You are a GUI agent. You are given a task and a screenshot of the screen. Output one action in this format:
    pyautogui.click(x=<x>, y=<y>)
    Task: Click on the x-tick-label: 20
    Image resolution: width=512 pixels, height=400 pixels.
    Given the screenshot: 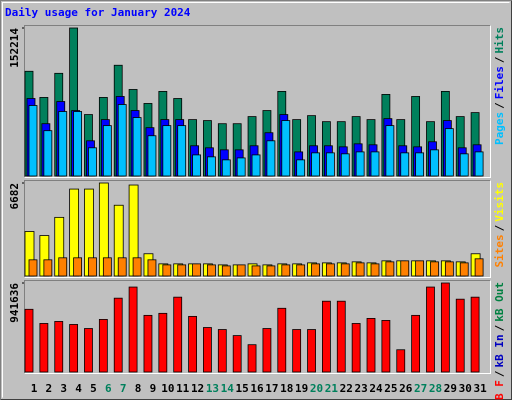 What is the action you would take?
    pyautogui.click(x=316, y=388)
    